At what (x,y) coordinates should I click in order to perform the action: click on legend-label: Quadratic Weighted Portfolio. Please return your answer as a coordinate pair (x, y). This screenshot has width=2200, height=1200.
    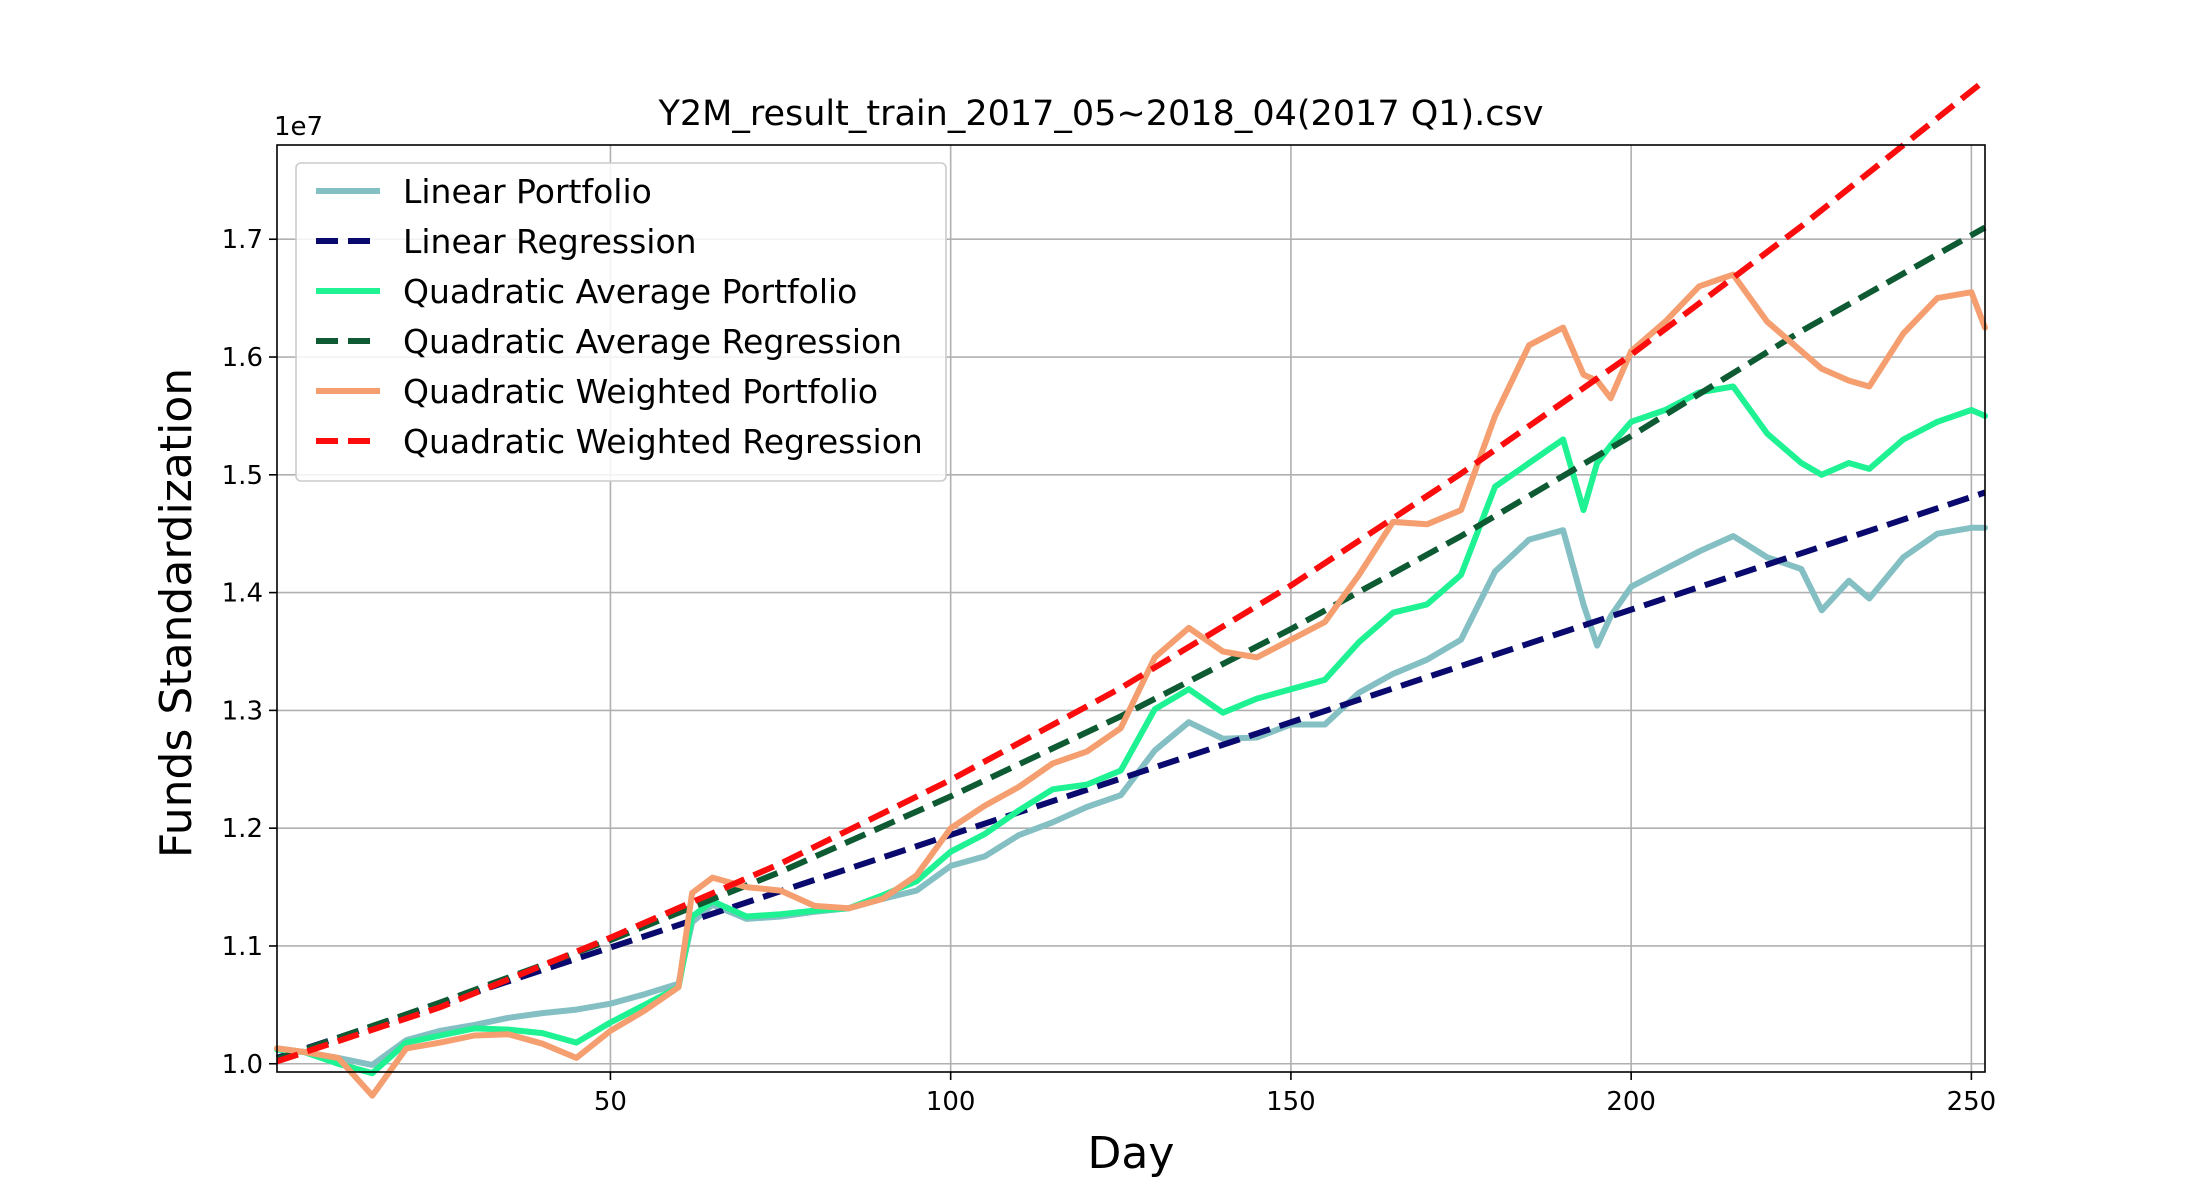
    Looking at the image, I should click on (640, 391).